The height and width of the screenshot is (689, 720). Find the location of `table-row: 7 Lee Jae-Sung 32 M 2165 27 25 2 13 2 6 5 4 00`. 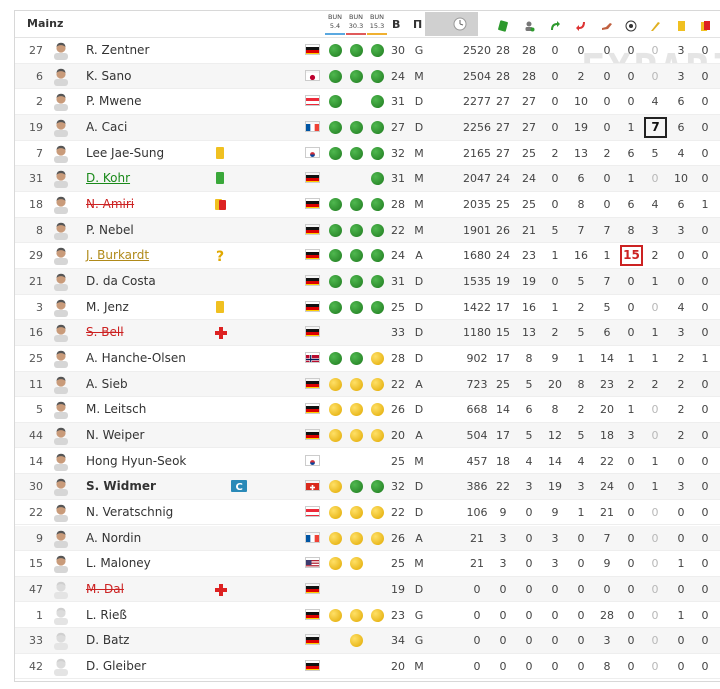

table-row: 7 Lee Jae-Sung 32 M 2165 27 25 2 13 2 6 5 4 00 is located at coordinates (367, 154).